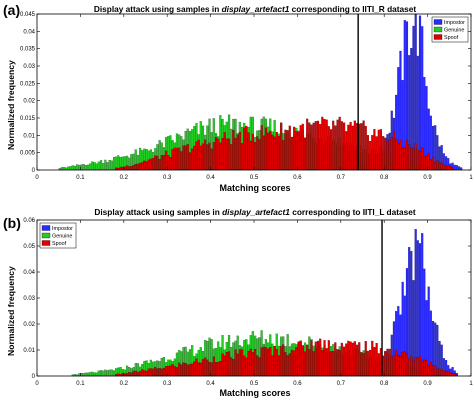  What do you see at coordinates (28, 15) in the screenshot?
I see `y-tick-label: 0.045` at bounding box center [28, 15].